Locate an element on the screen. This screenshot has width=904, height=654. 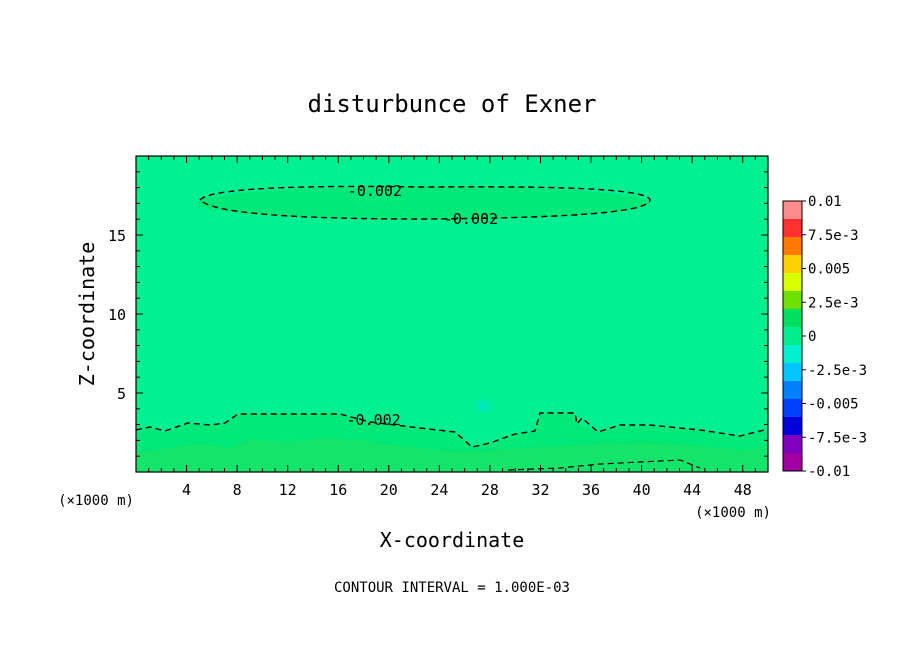
colorbar-label: -2.5e-3 is located at coordinates (837, 371).